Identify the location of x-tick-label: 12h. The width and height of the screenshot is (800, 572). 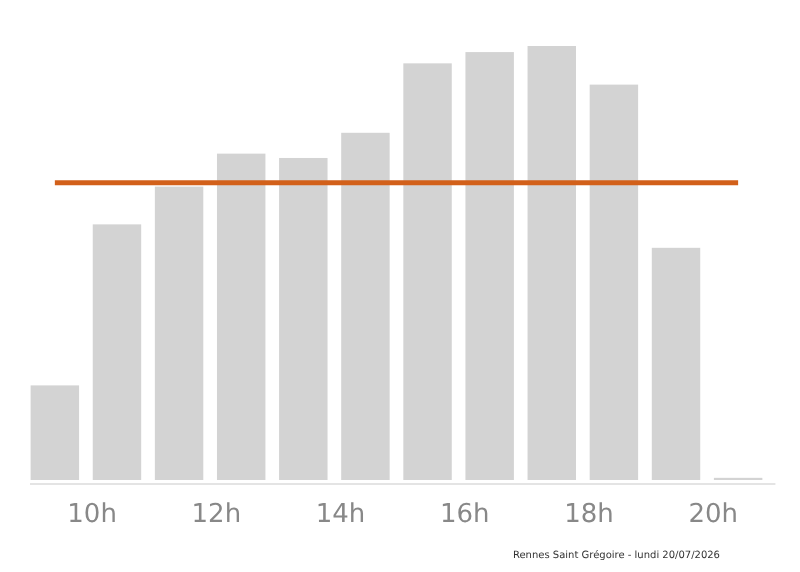
(216, 515).